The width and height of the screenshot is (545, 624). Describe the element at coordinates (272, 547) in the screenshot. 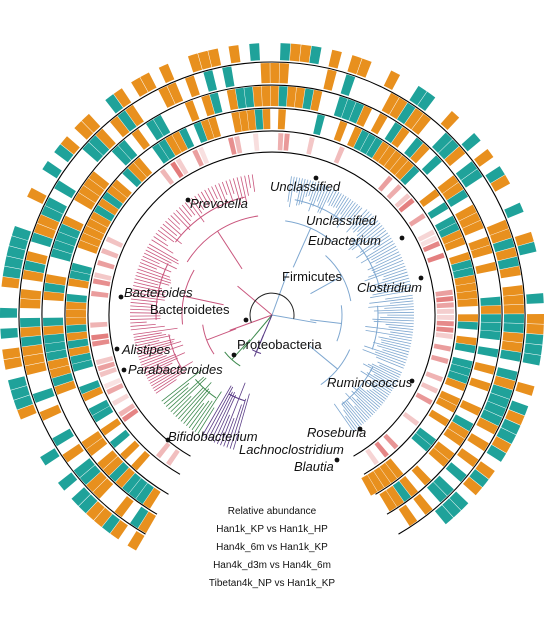

I see `ring-label-han4k-6m-vs-han1k-kp: Han4k_6m vs Han1k_KP` at that location.